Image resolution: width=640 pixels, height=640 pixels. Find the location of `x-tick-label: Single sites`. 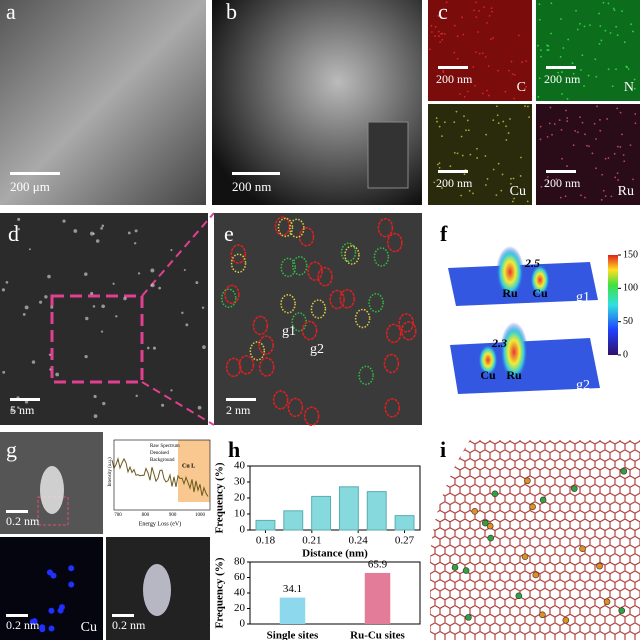

x-tick-label: Single sites is located at coordinates (293, 635).